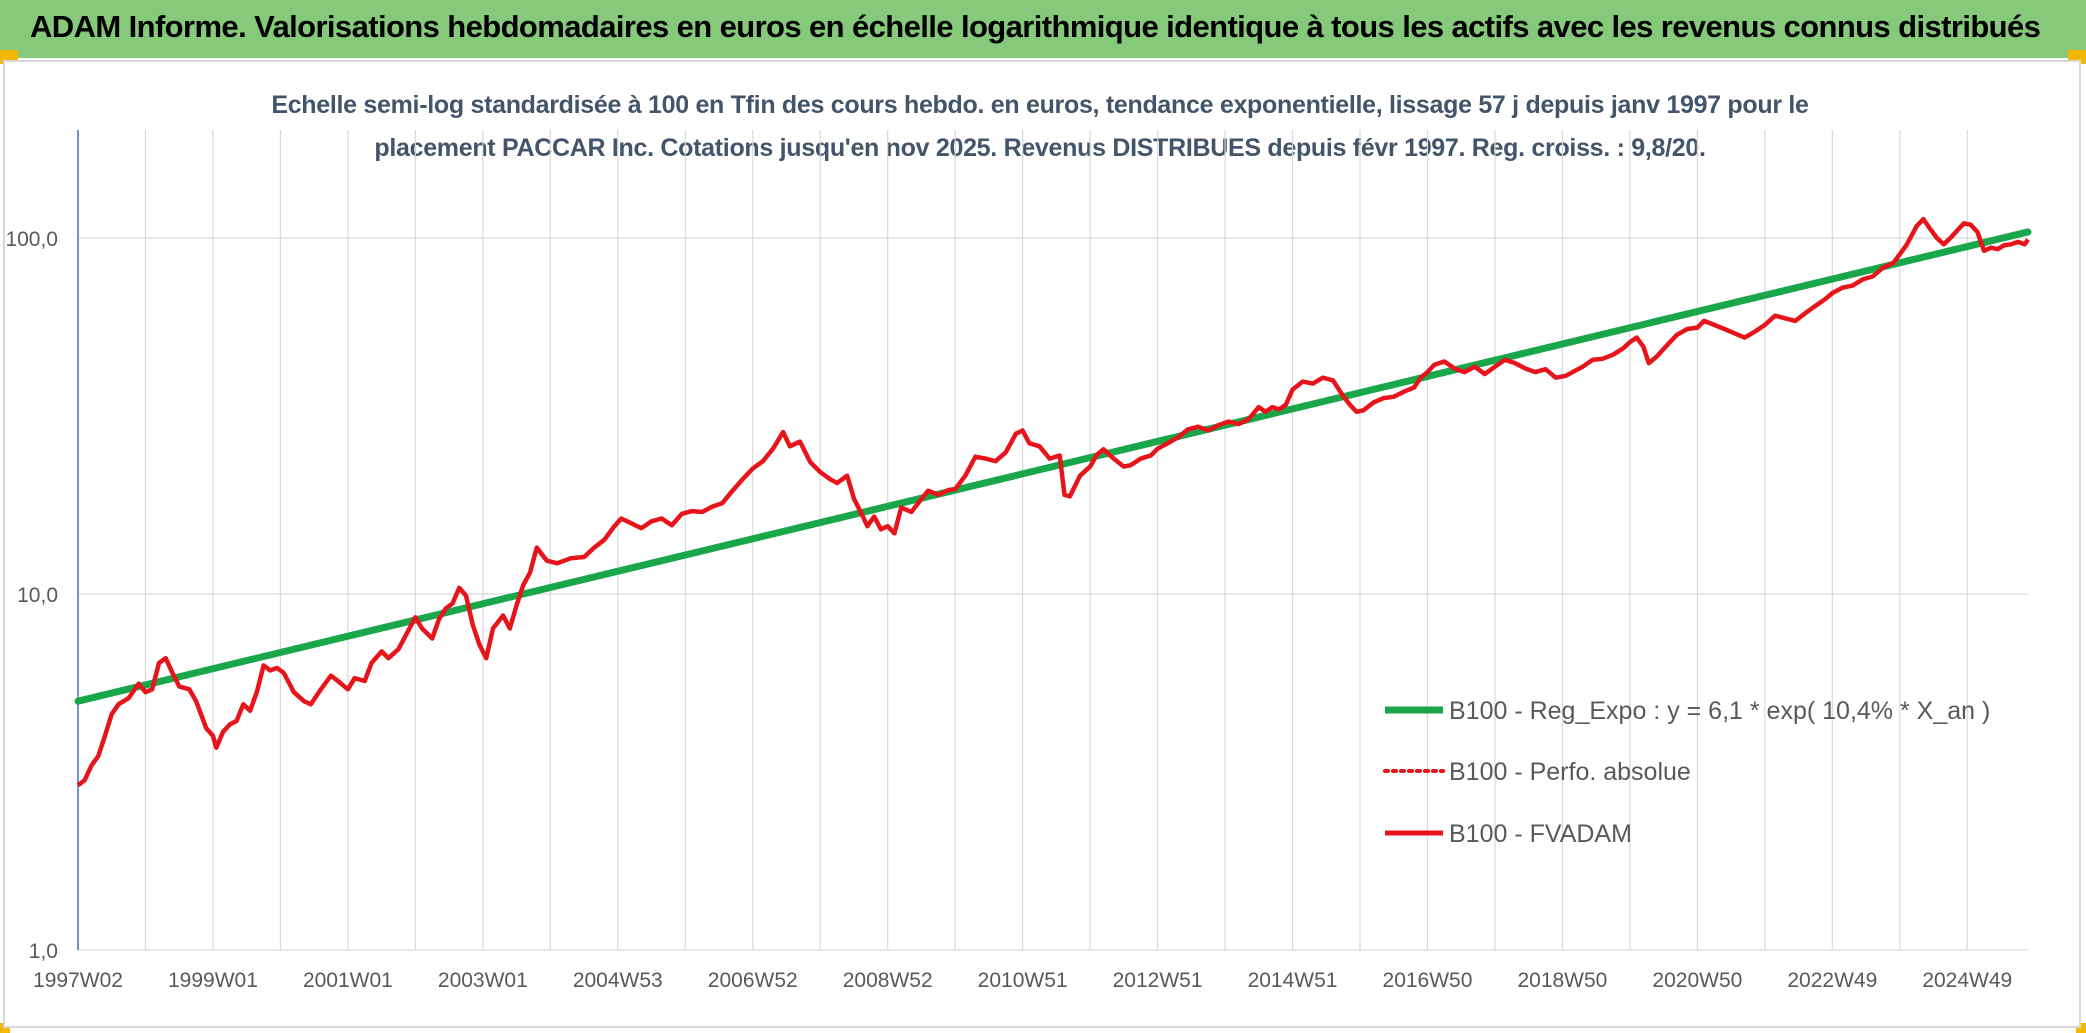  Describe the element at coordinates (1023, 980) in the screenshot. I see `x-tick-label: 2010W51` at that location.